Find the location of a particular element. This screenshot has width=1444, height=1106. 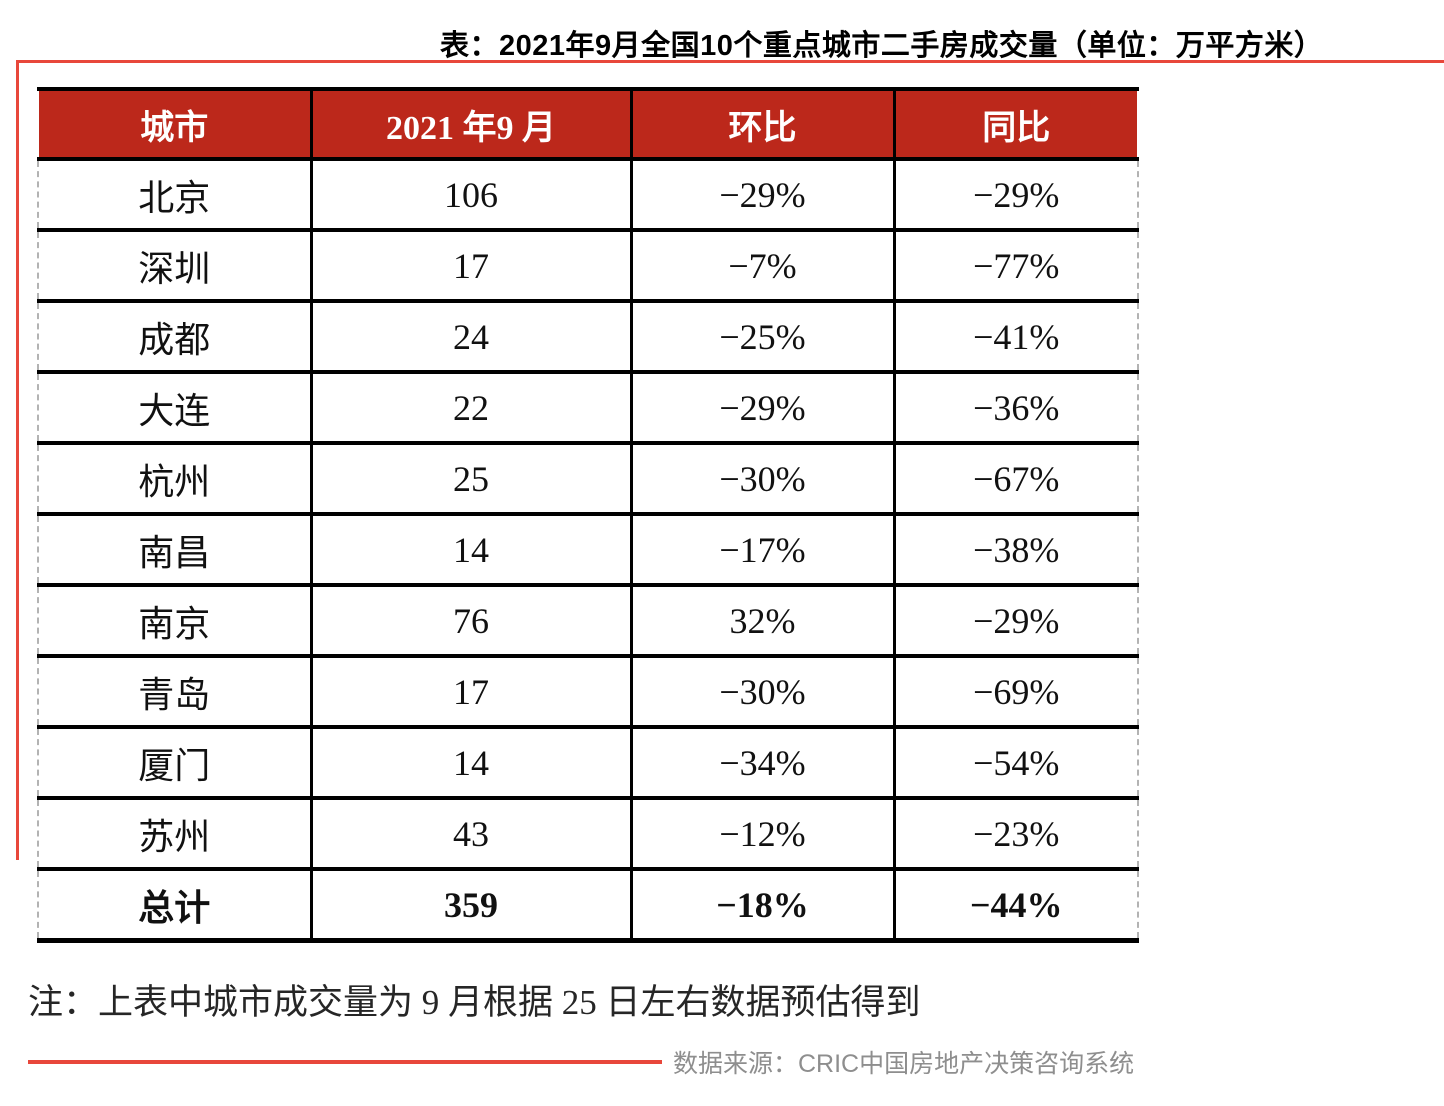

table-row: 总计 359 −18% −44% is located at coordinates (588, 906).